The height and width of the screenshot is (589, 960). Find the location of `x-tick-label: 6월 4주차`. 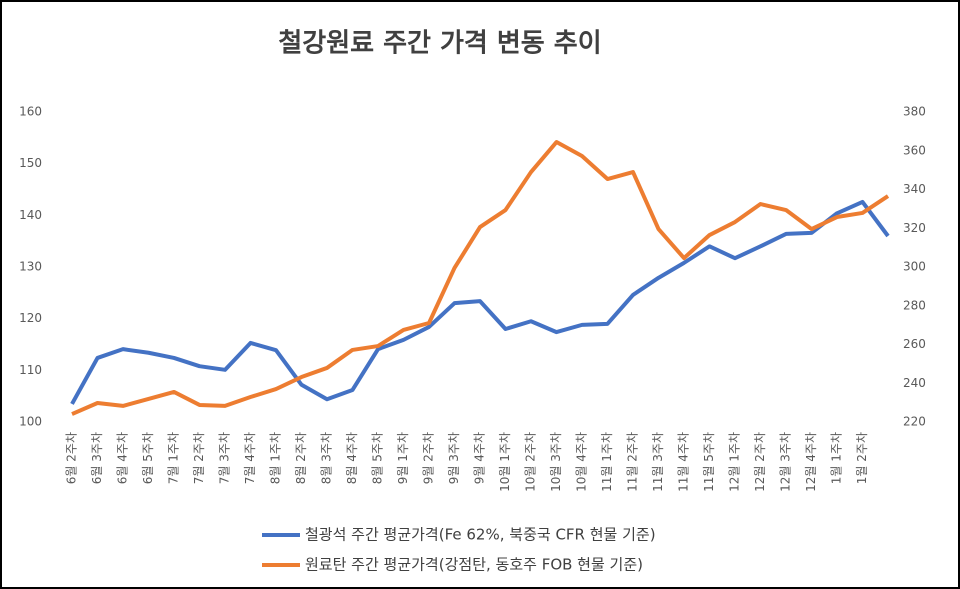

x-tick-label: 6월 4주차 is located at coordinates (123, 458).